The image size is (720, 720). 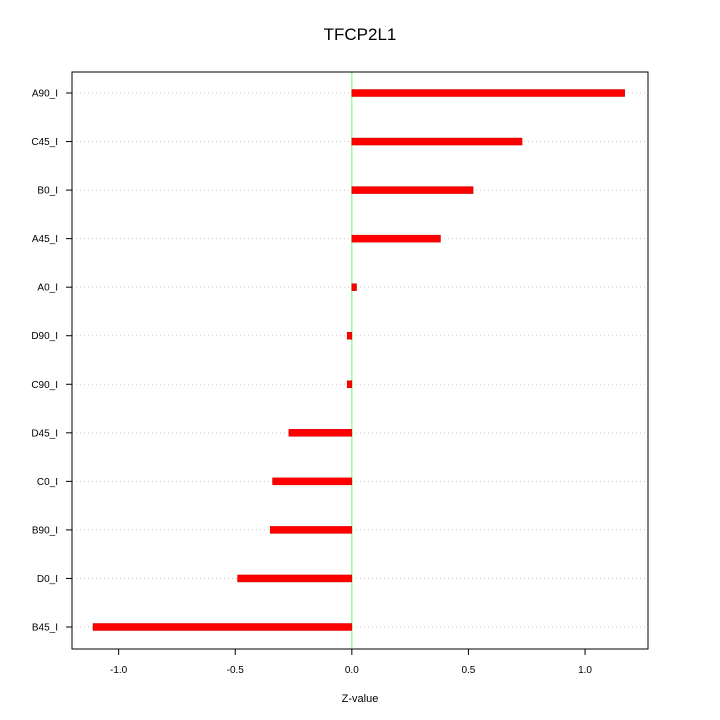 I want to click on y-tick-label: D90_I, so click(x=44, y=336).